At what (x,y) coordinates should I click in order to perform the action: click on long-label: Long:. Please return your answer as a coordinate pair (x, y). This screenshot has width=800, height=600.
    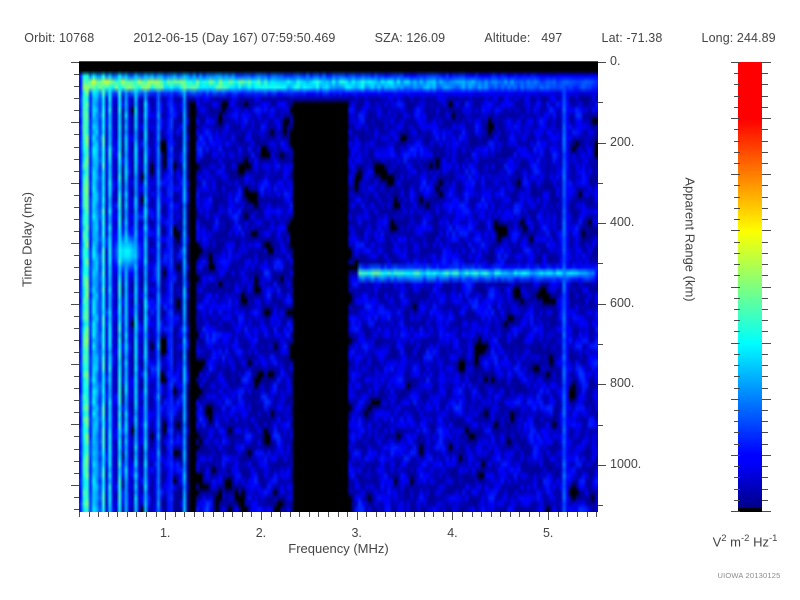
    Looking at the image, I should click on (717, 38).